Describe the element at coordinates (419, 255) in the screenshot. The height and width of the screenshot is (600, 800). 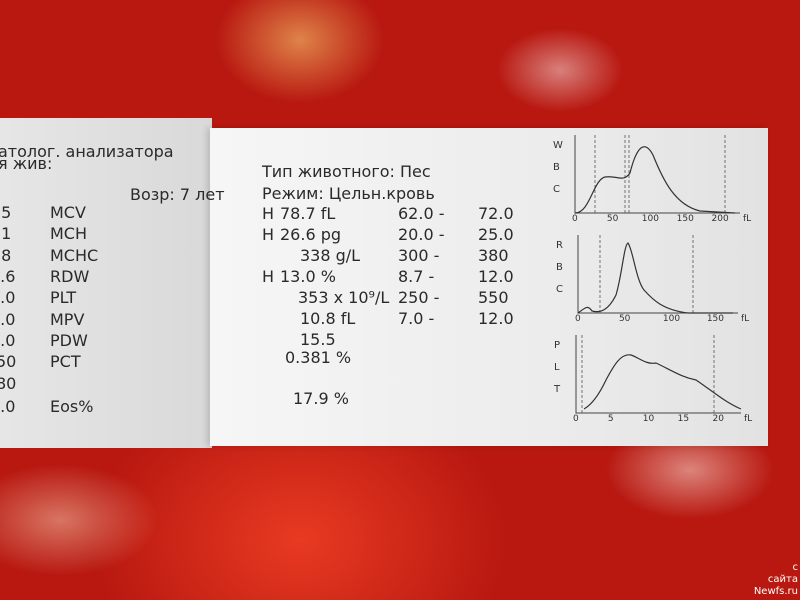
I see `range-low: 300 -` at that location.